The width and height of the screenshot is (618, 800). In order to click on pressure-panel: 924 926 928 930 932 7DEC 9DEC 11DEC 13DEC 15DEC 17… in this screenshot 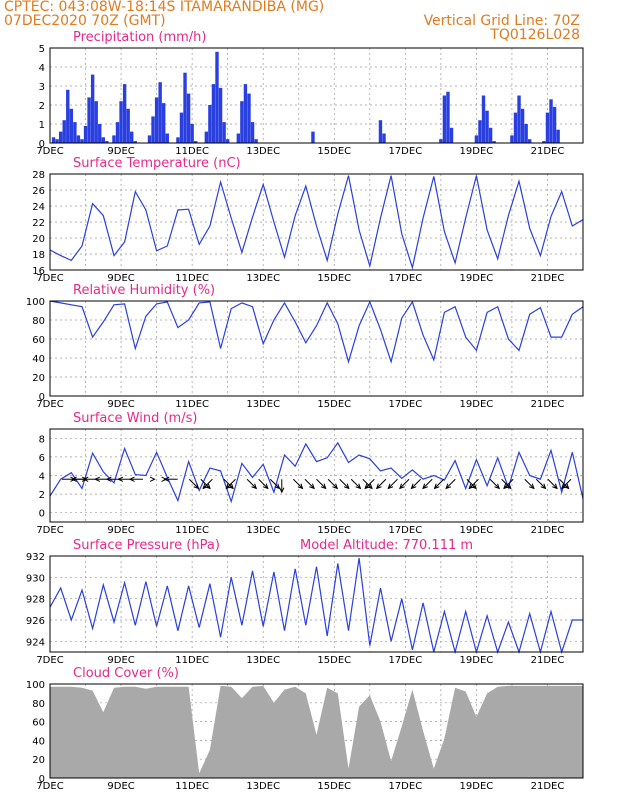, I will do `click(305, 602)`.